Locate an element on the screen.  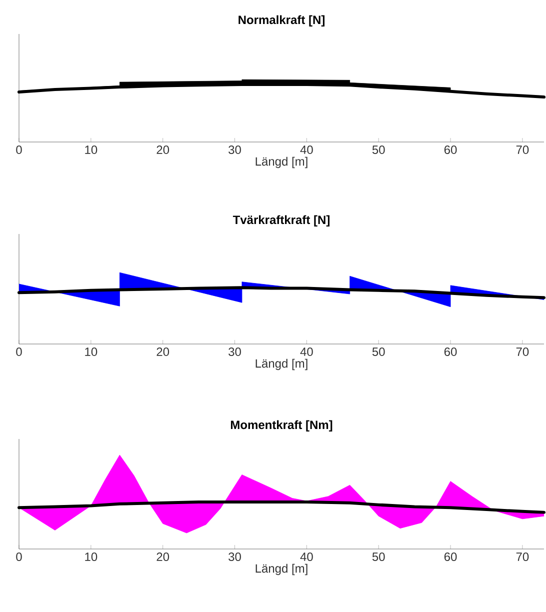
chart-title: Normalkraft [N] is located at coordinates (281, 20).